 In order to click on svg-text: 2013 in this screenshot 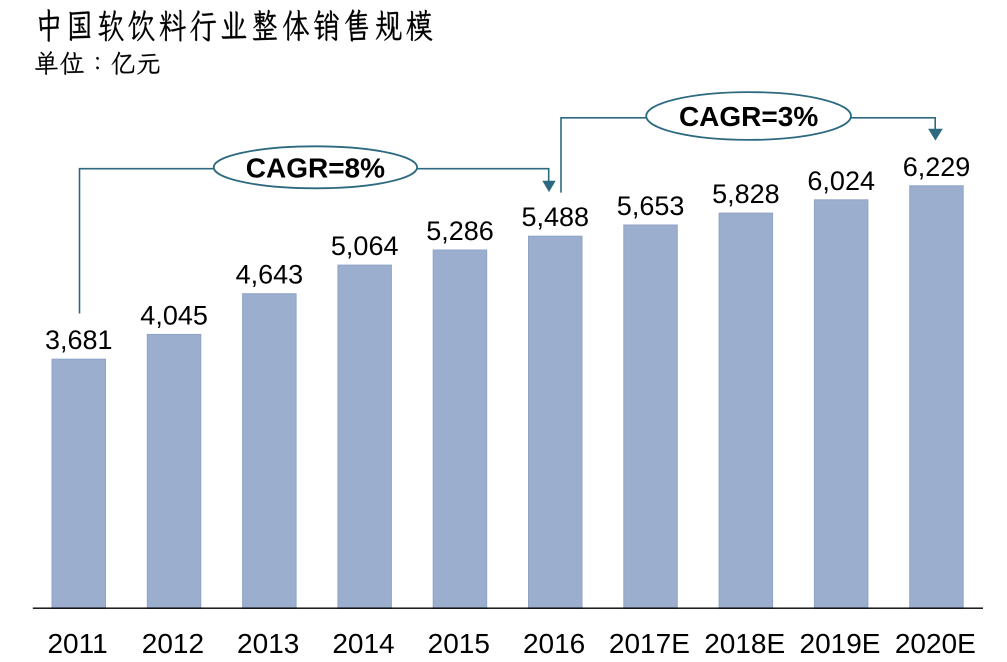, I will do `click(268, 643)`.